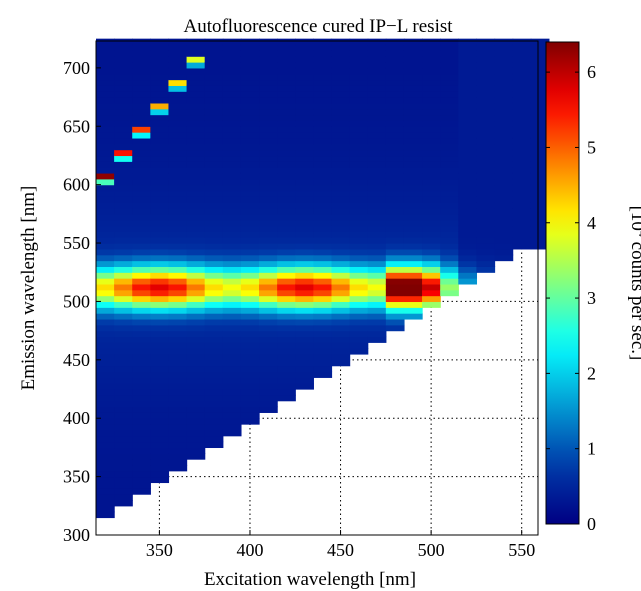  What do you see at coordinates (318, 26) in the screenshot?
I see `chart-title: Autofluorescence cured IP−L resist` at bounding box center [318, 26].